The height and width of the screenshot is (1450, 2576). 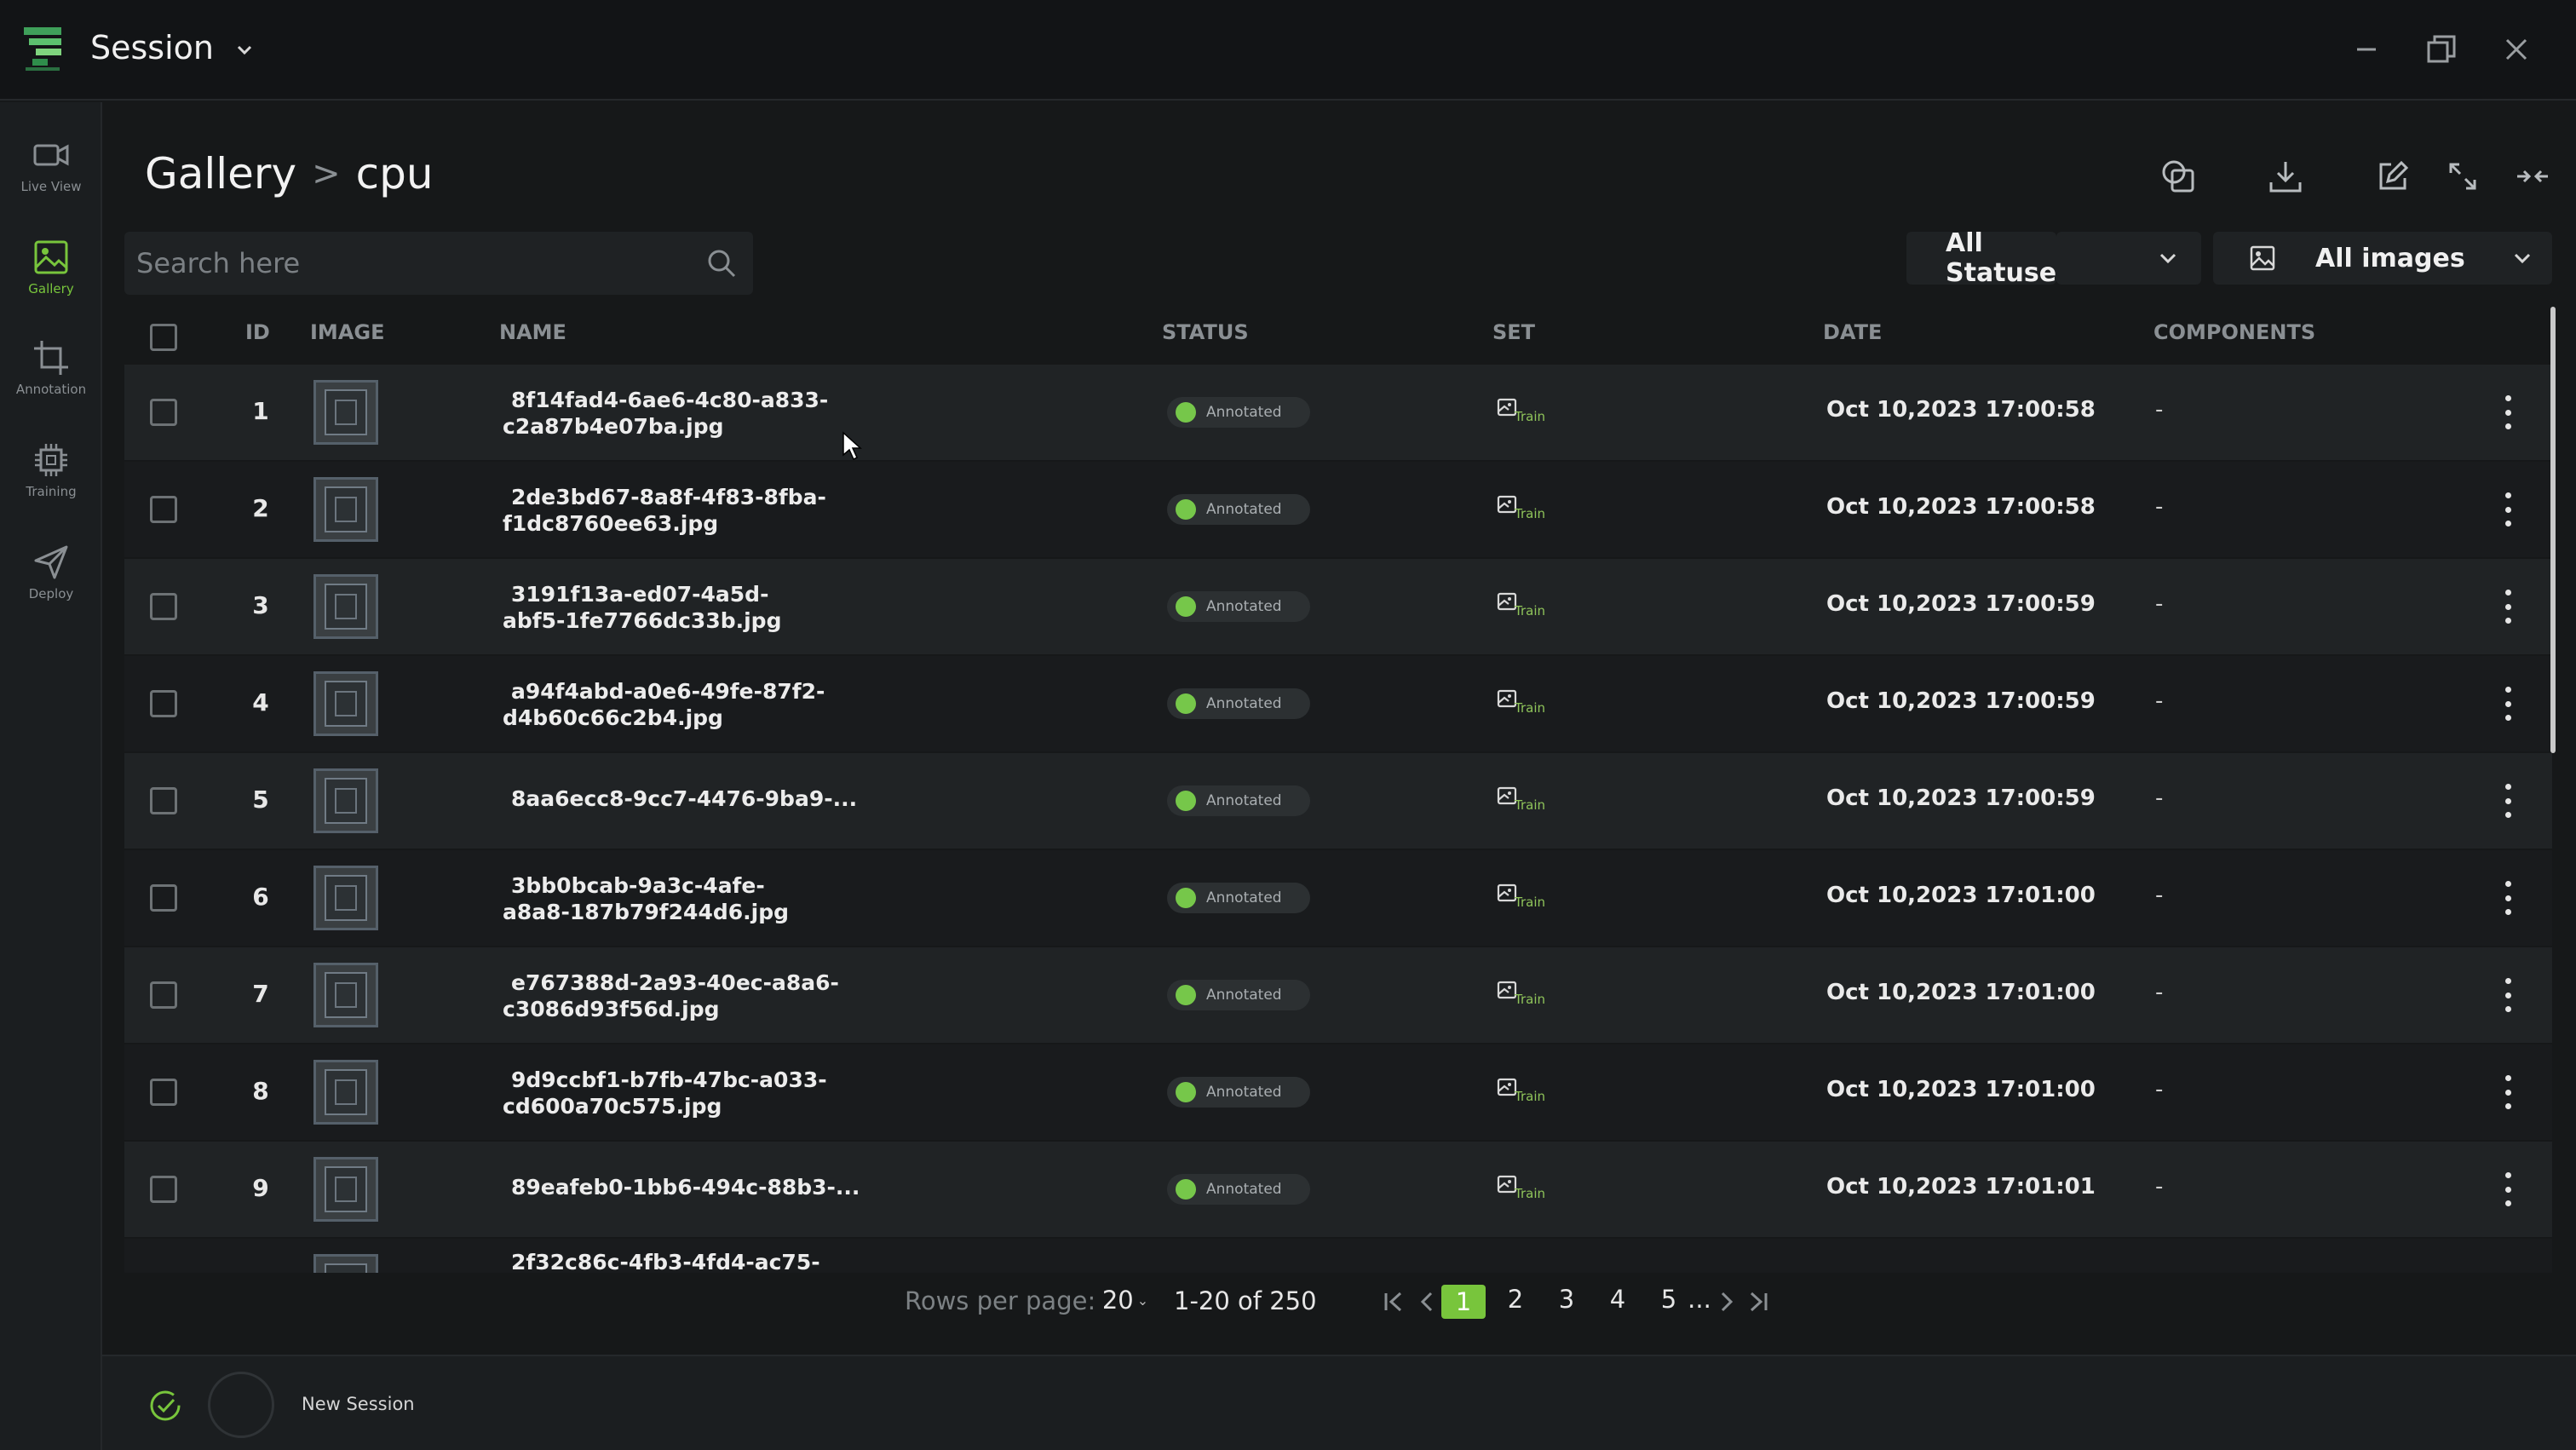 What do you see at coordinates (163, 337) in the screenshot?
I see `select-all-checkbox` at bounding box center [163, 337].